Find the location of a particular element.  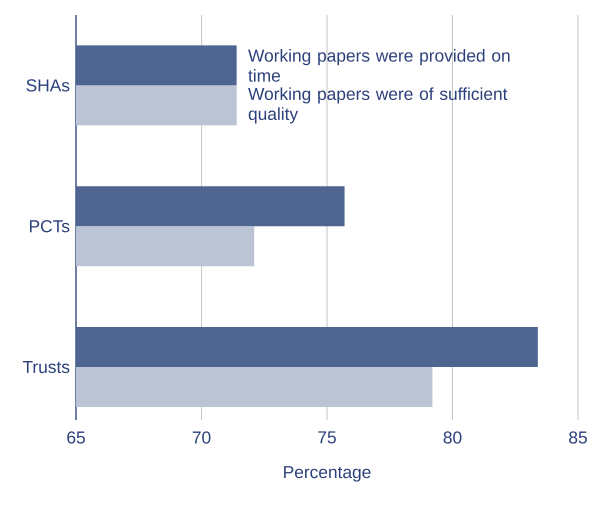

y-tick-label: Trusts is located at coordinates (46, 367).